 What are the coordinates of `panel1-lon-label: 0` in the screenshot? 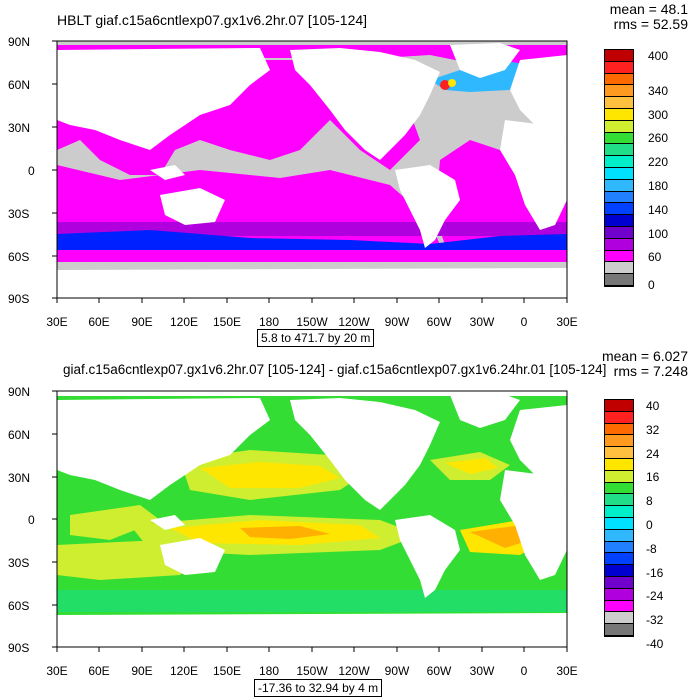 It's located at (524, 322).